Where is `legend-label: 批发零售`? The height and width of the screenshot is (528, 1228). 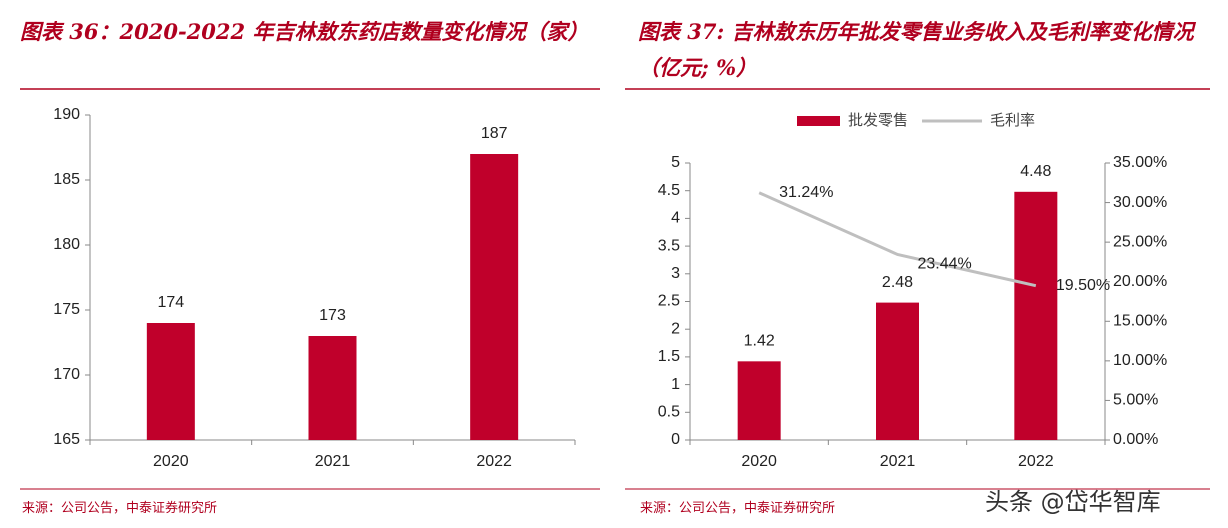 legend-label: 批发零售 is located at coordinates (878, 120).